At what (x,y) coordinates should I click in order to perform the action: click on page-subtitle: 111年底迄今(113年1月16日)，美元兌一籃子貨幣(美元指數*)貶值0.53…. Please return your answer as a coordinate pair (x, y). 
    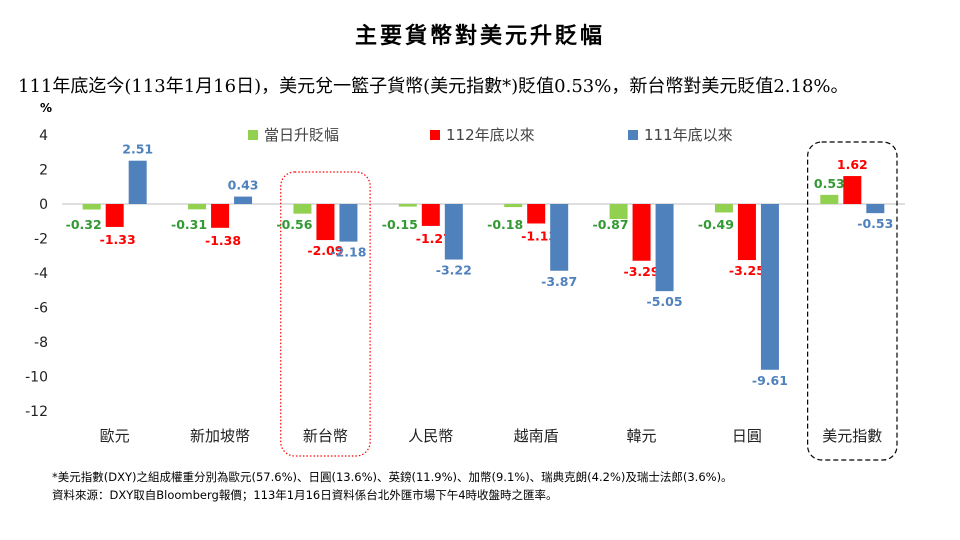
    Looking at the image, I should click on (433, 86).